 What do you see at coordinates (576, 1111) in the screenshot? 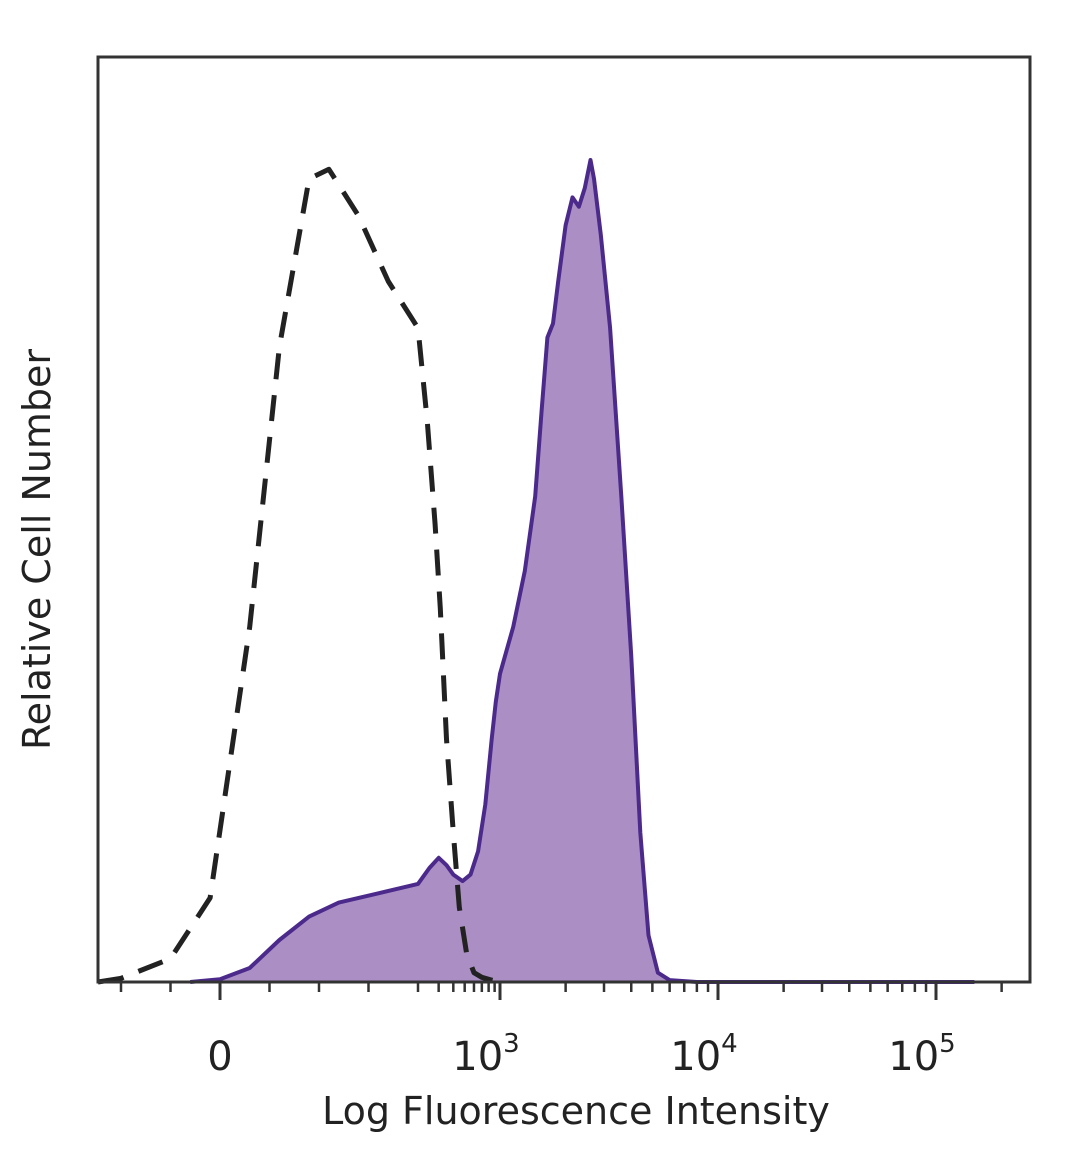
I see `x-axis-label: Log Fluorescence Intensity` at bounding box center [576, 1111].